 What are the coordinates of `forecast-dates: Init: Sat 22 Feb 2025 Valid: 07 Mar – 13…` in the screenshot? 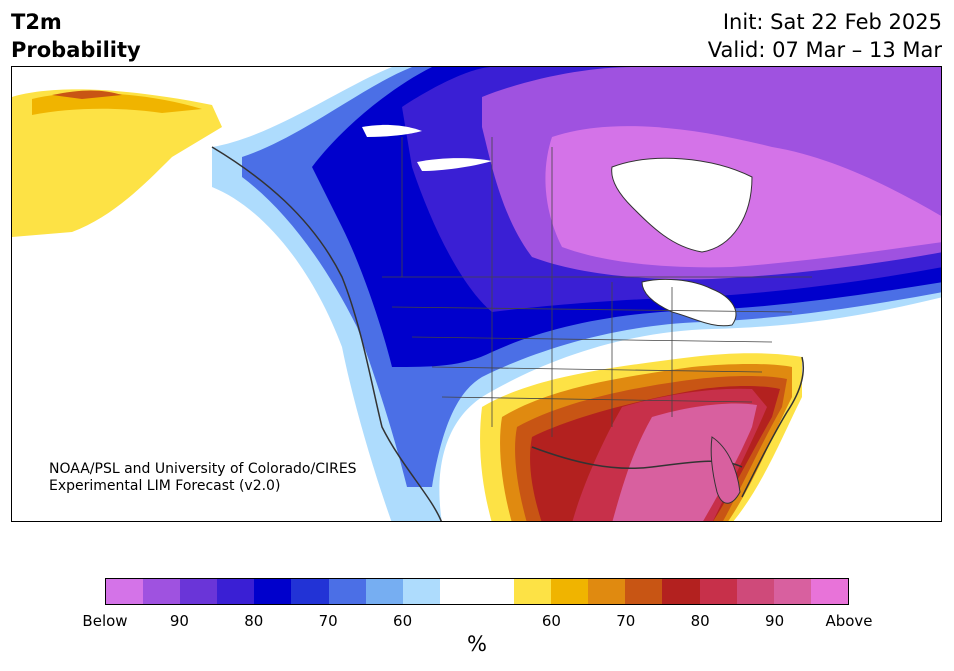 It's located at (825, 36).